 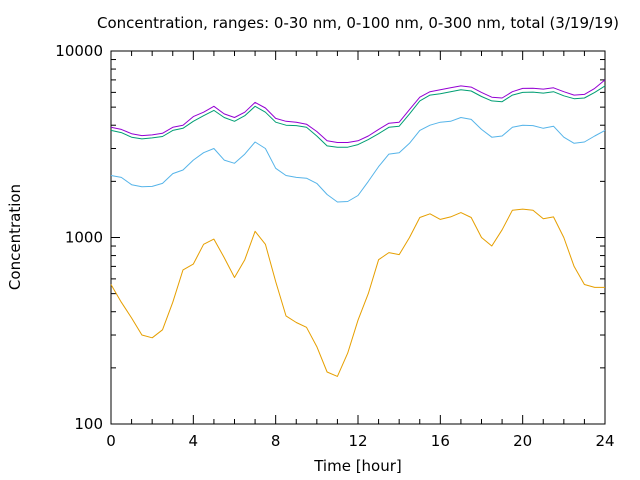 I want to click on x-tick-label: 24, so click(x=604, y=441).